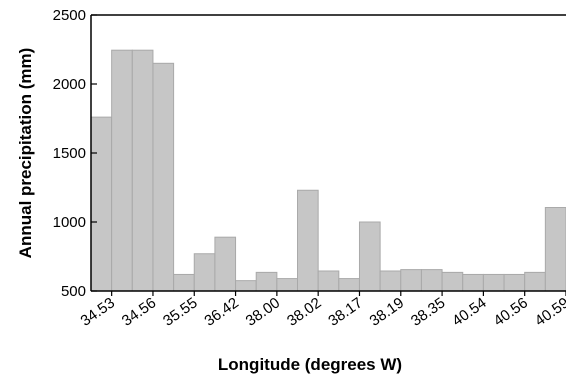 The image size is (566, 376). What do you see at coordinates (510, 311) in the screenshot?
I see `x-tick-label: 40.56` at bounding box center [510, 311].